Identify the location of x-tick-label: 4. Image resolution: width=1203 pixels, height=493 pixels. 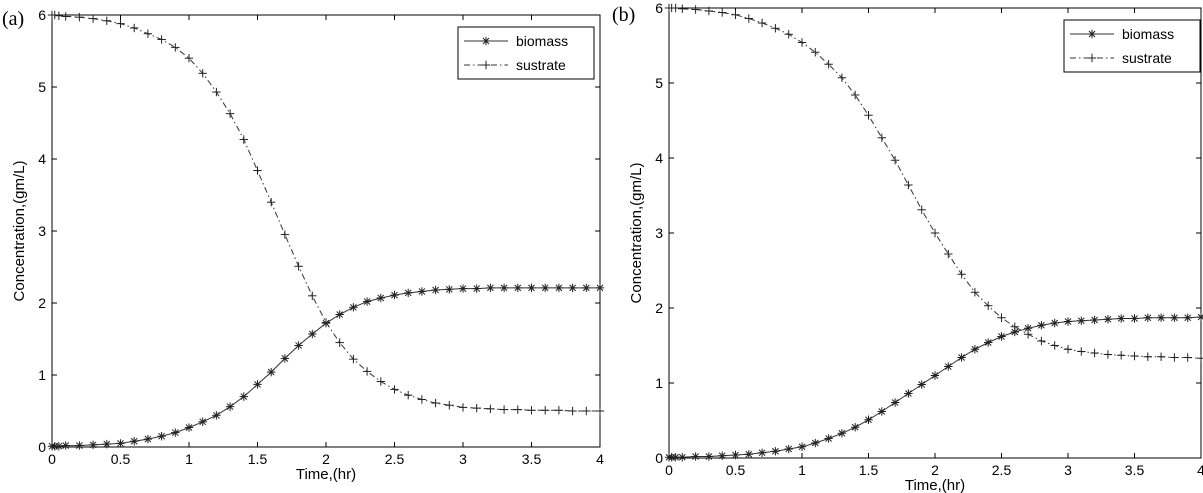
(600, 459).